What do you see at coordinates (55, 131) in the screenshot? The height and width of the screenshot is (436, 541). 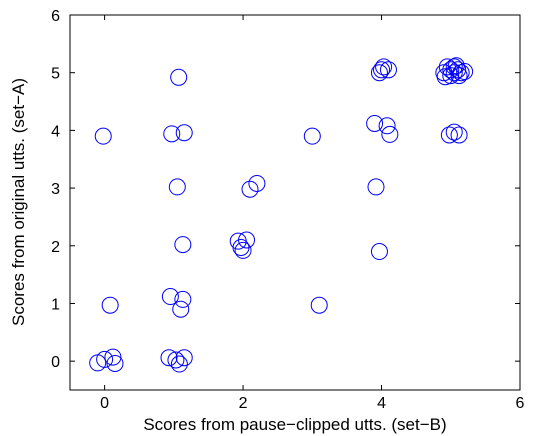 I see `y-tick-label: 4` at bounding box center [55, 131].